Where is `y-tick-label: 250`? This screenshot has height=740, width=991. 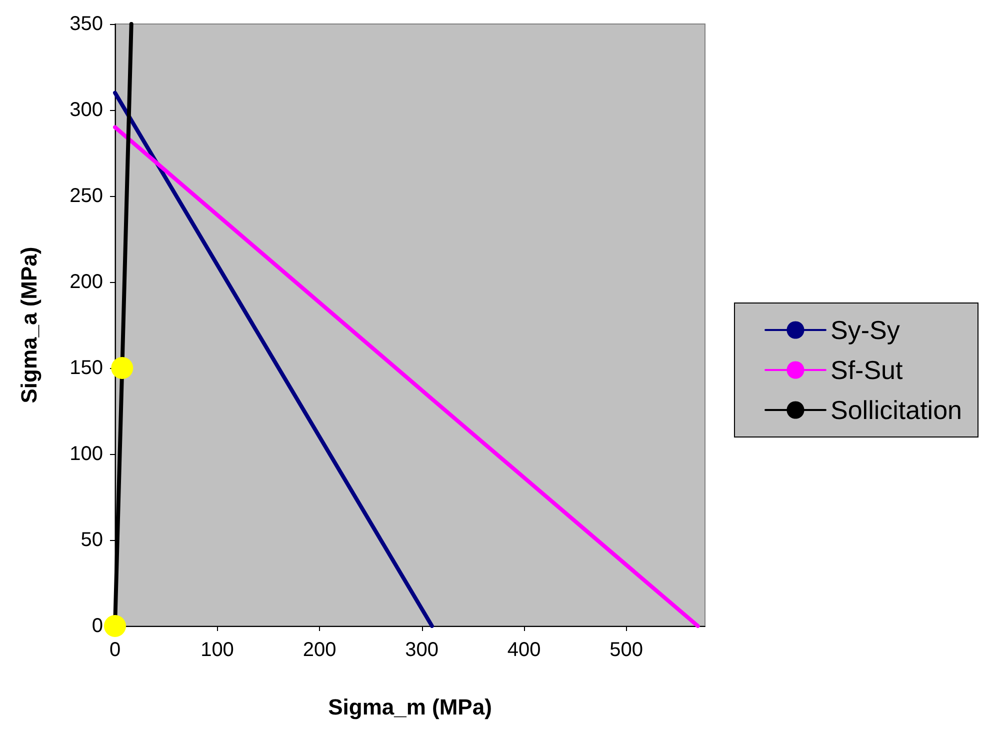 y-tick-label: 250 is located at coordinates (86, 196).